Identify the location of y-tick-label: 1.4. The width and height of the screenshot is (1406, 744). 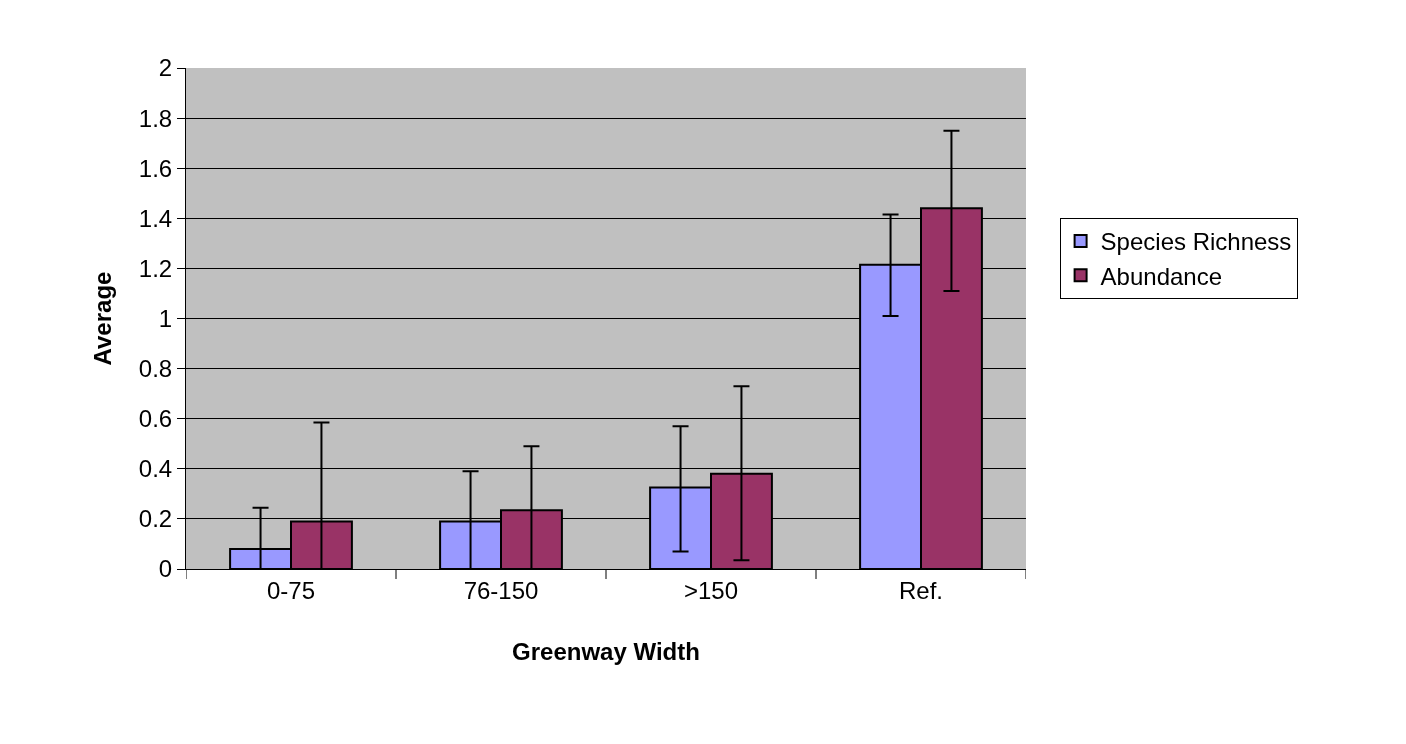
(155, 218).